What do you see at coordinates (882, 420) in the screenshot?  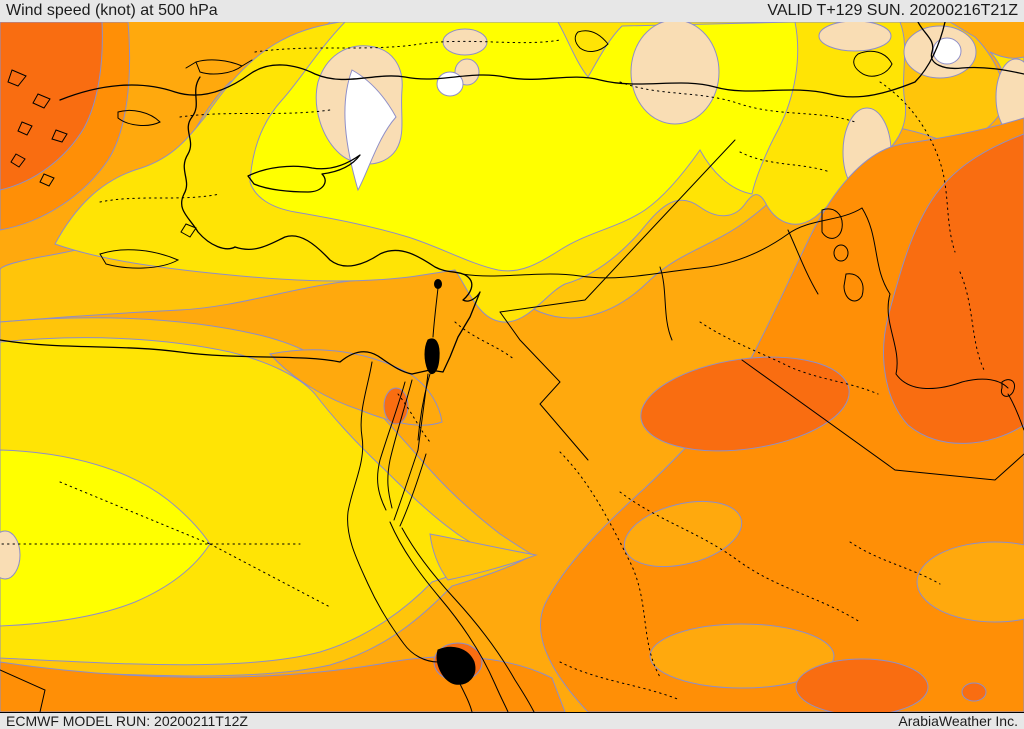 I see `border-saudi-iraq-kuwait` at bounding box center [882, 420].